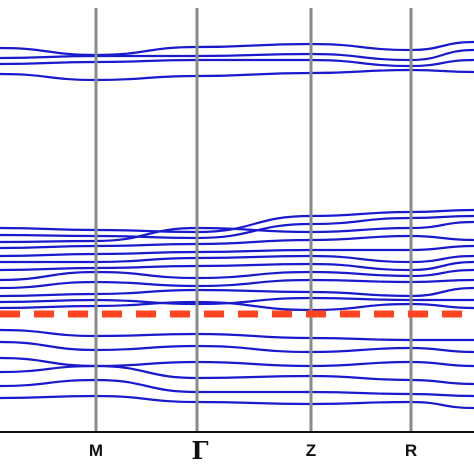 This screenshot has width=474, height=474. I want to click on x-tick-label: M, so click(96, 450).